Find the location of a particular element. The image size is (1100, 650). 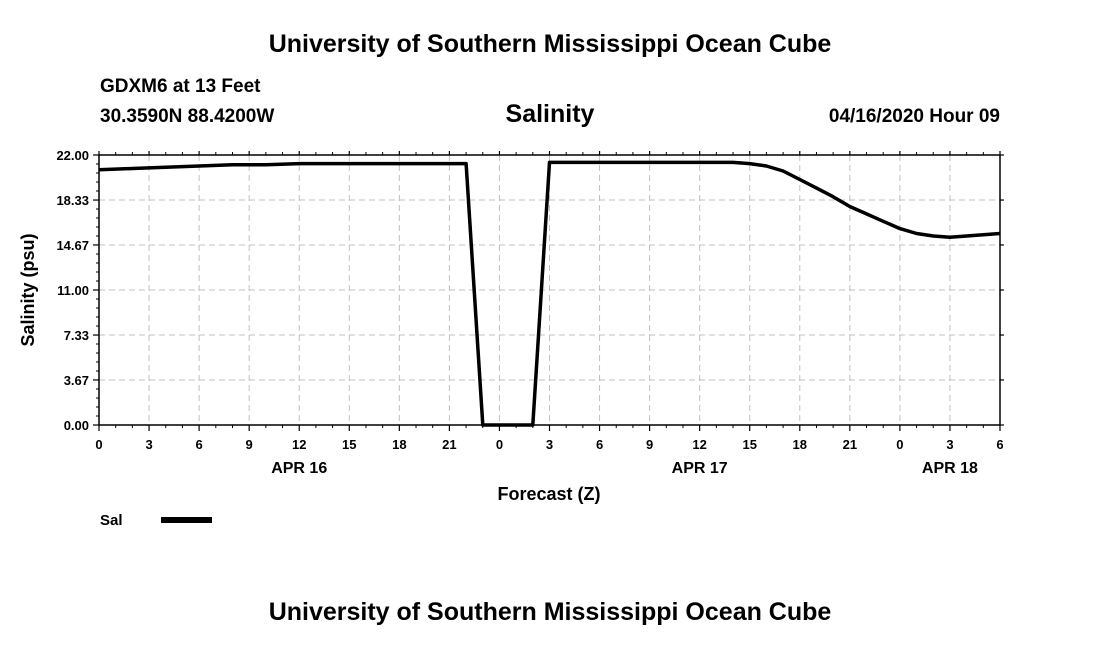

y-axis-label: Salinity (psu) is located at coordinates (28, 289).